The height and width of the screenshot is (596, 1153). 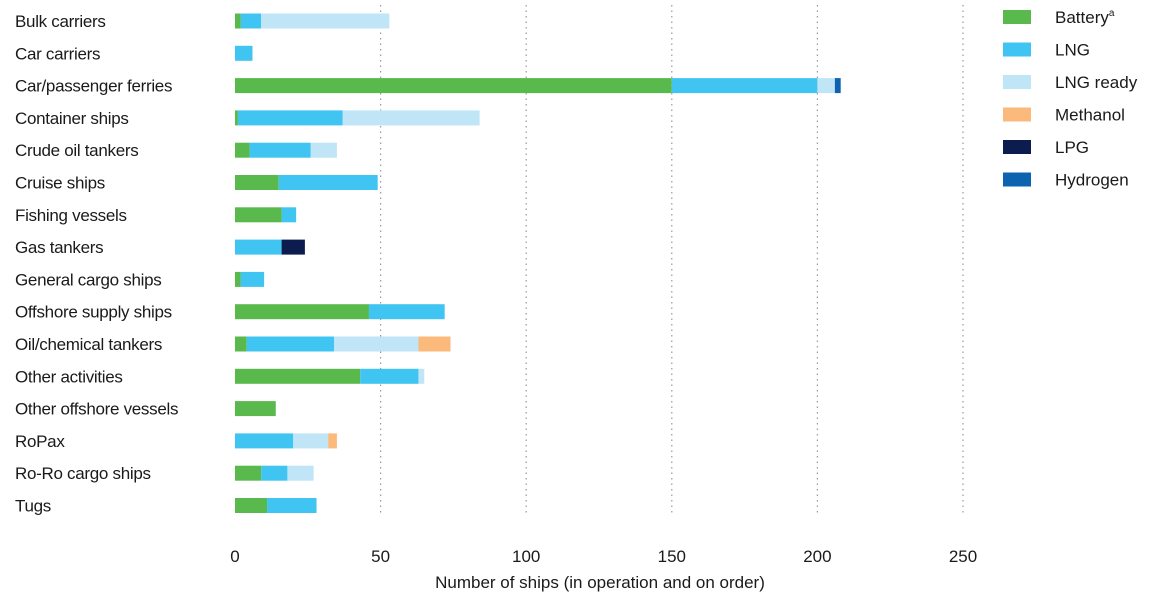 What do you see at coordinates (255, 409) in the screenshot?
I see `bar-other-offshore-vessels-battery` at bounding box center [255, 409].